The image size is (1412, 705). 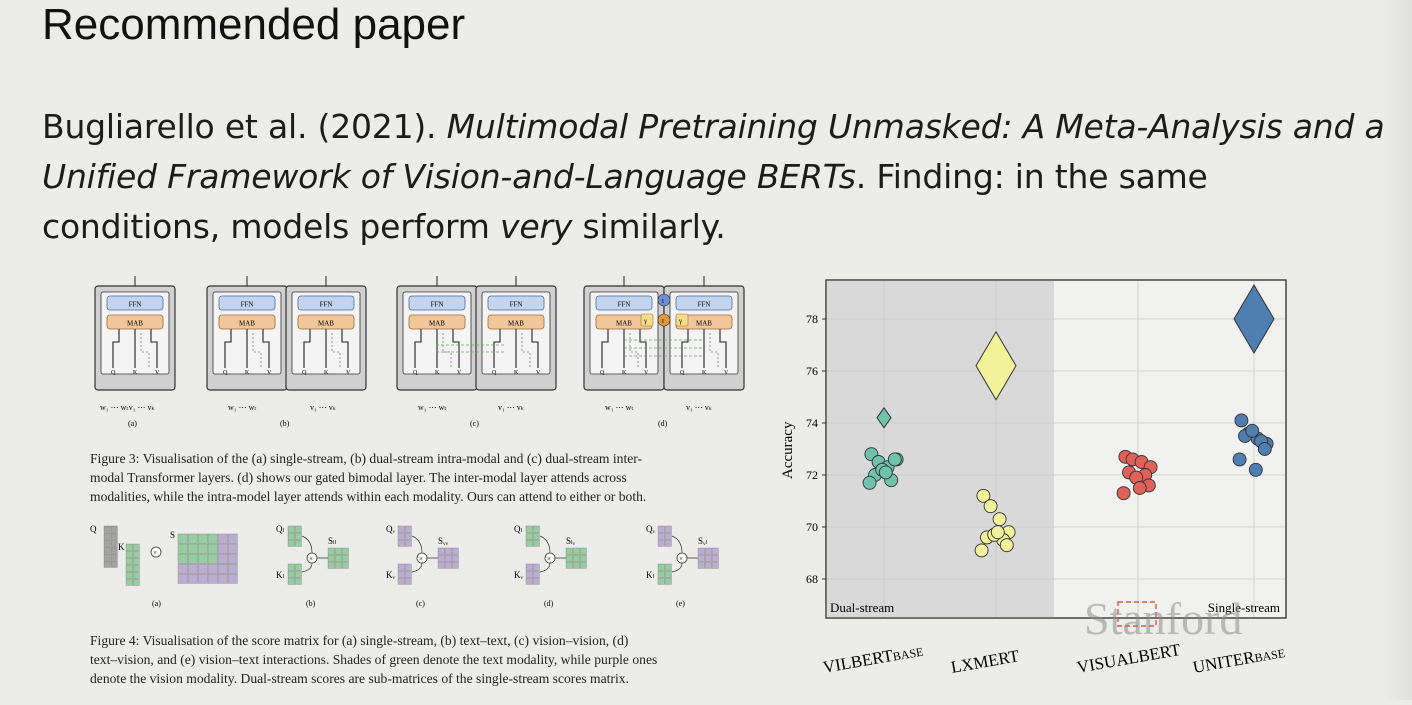 I want to click on y-tick-label: 68, so click(x=812, y=579).